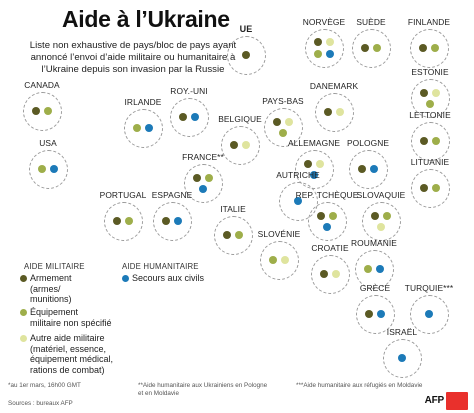 This screenshot has width=474, height=413. What do you see at coordinates (374, 243) in the screenshot?
I see `country-label: ROUMANIE` at bounding box center [374, 243].